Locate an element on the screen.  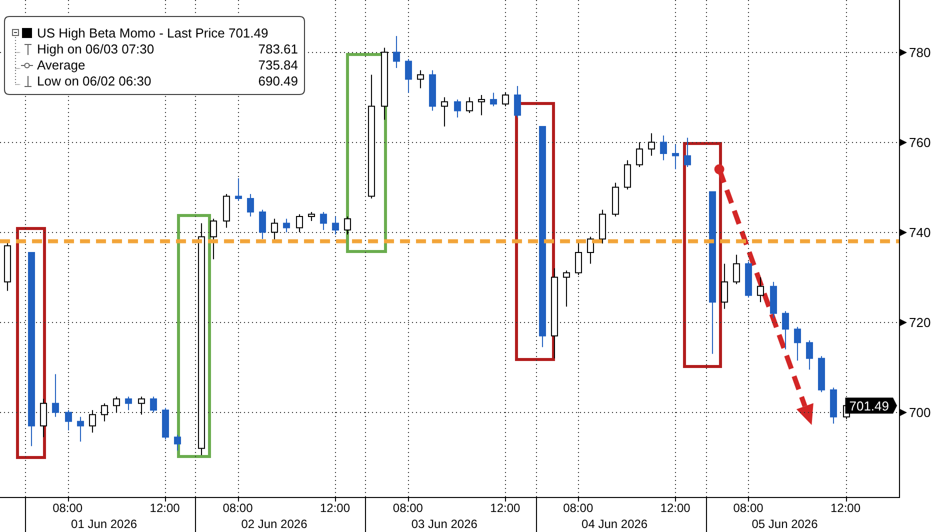
legend-label: US High Beta Momo - Last Price 701.49 is located at coordinates (152, 33).